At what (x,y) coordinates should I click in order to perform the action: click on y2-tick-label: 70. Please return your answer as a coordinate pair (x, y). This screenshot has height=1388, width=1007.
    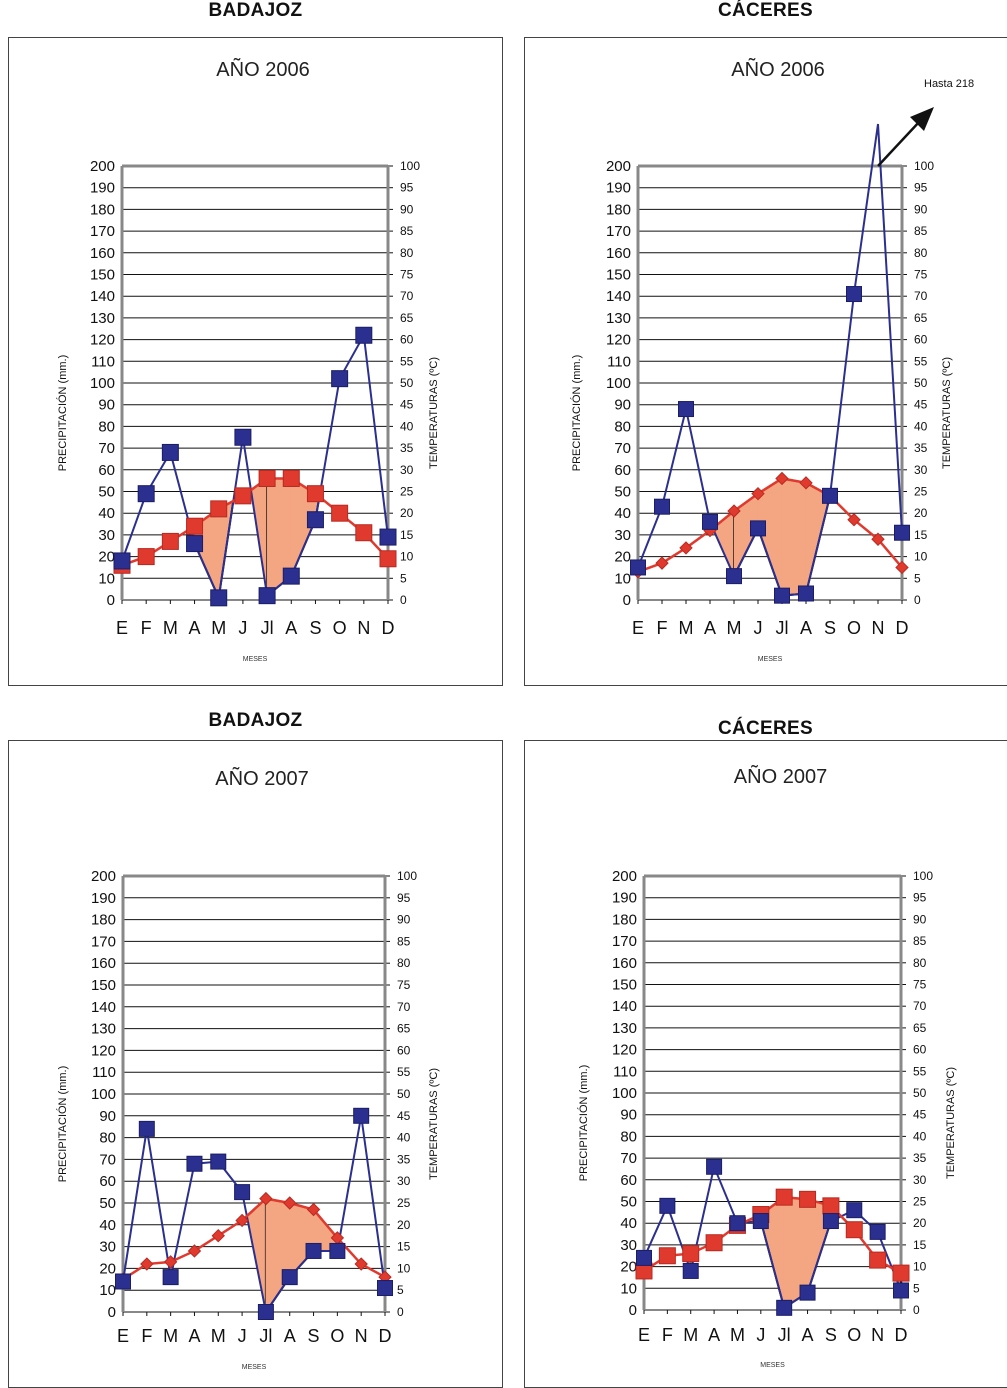
    Looking at the image, I should click on (920, 1006).